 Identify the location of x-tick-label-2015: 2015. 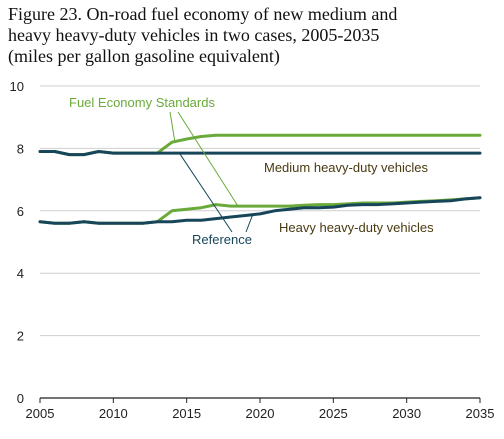
(186, 413).